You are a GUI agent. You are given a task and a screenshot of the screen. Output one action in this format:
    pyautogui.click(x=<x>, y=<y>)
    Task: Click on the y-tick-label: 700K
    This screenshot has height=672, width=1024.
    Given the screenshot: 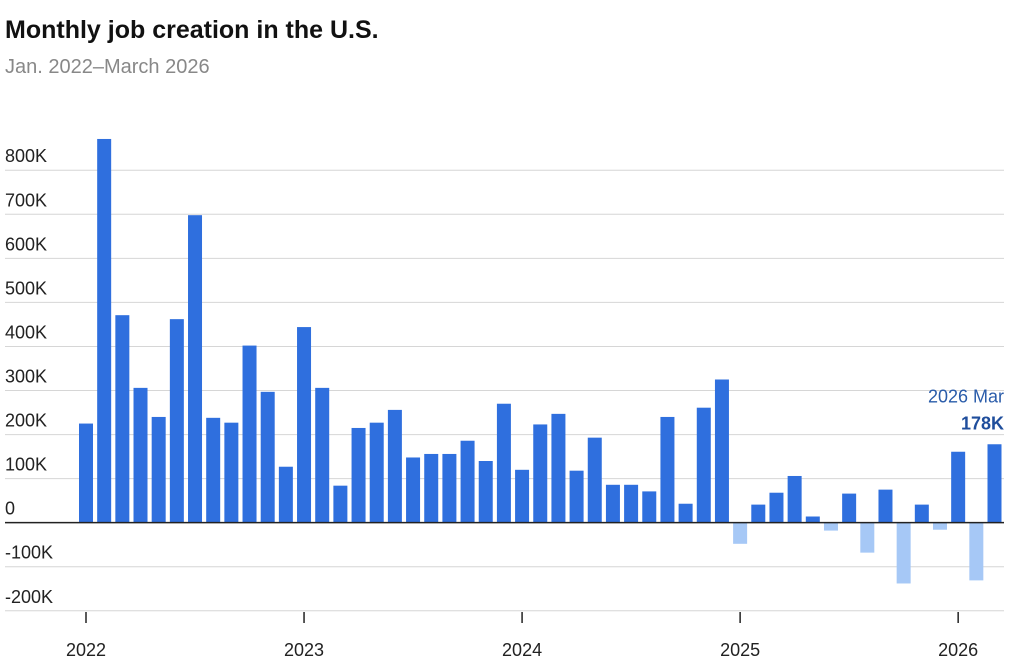 What is the action you would take?
    pyautogui.click(x=26, y=200)
    